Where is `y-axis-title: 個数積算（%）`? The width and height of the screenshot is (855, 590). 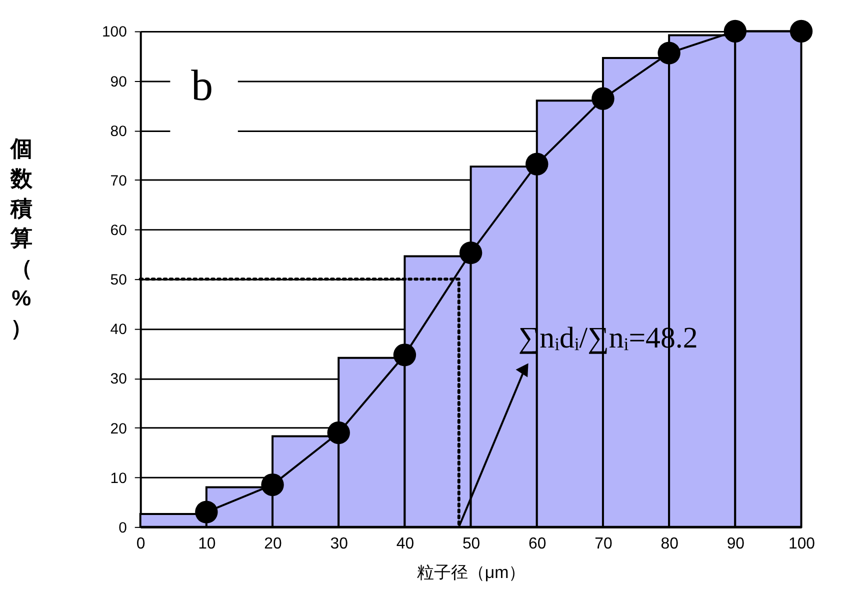 y-axis-title: 個数積算（%） is located at coordinates (21, 238).